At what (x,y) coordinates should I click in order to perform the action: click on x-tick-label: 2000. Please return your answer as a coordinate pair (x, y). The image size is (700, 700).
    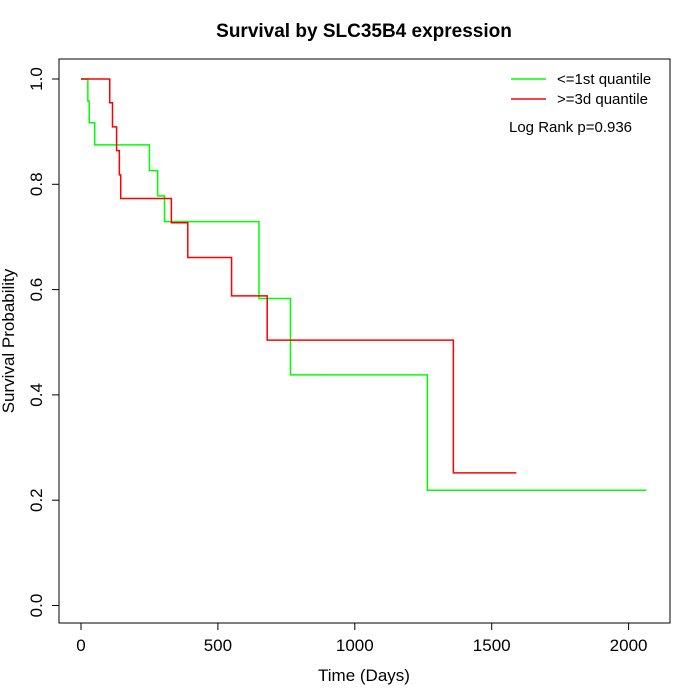
    Looking at the image, I should click on (629, 645).